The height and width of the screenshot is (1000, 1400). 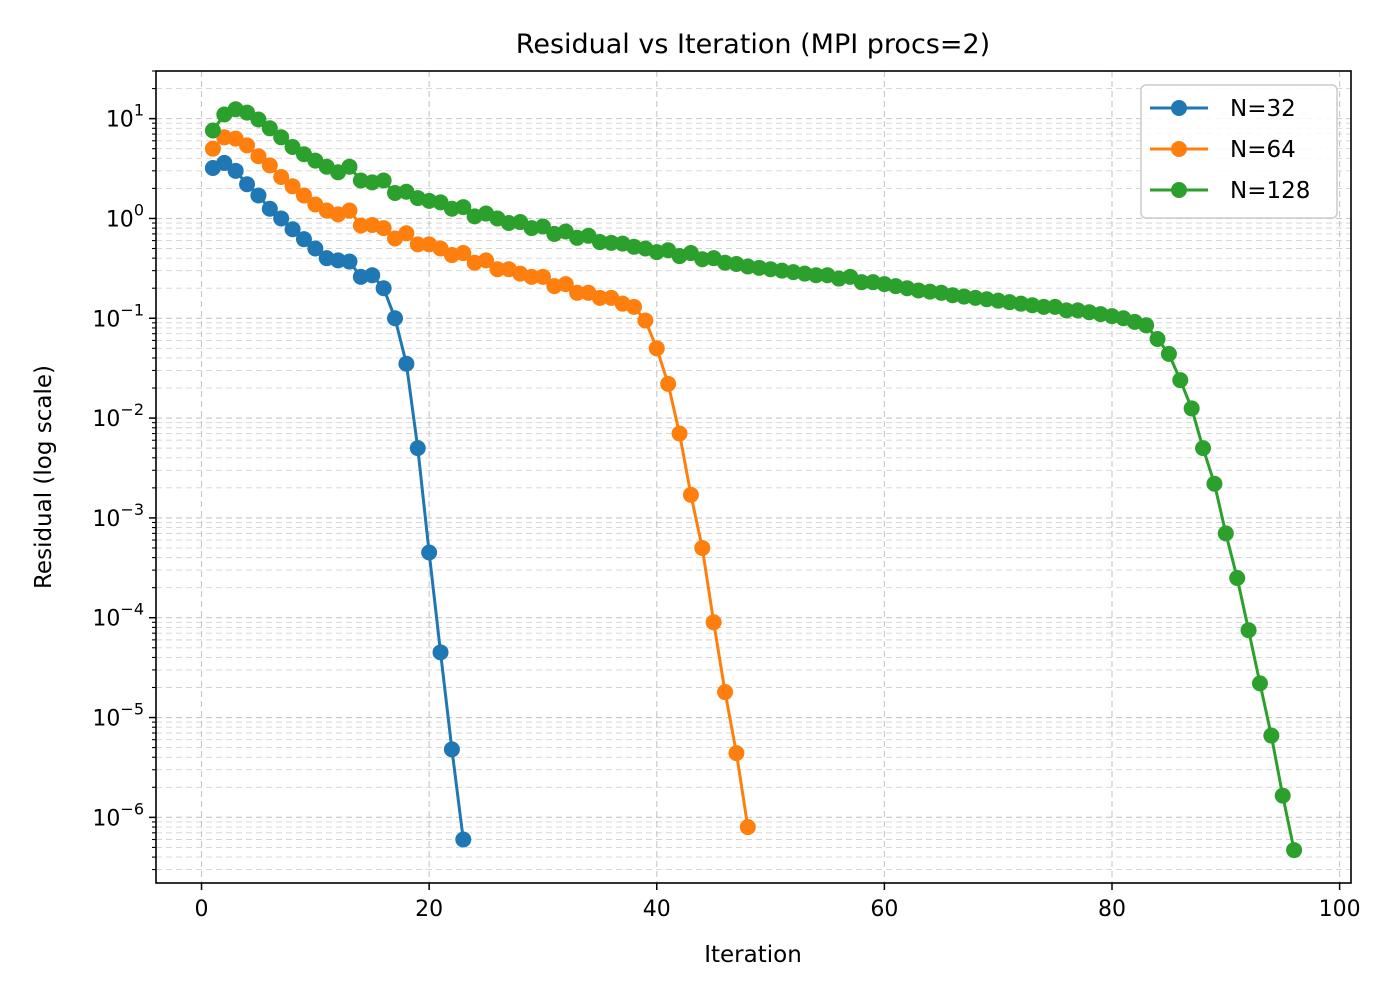 I want to click on y-axis-label: Residual (log scale), so click(x=44, y=477).